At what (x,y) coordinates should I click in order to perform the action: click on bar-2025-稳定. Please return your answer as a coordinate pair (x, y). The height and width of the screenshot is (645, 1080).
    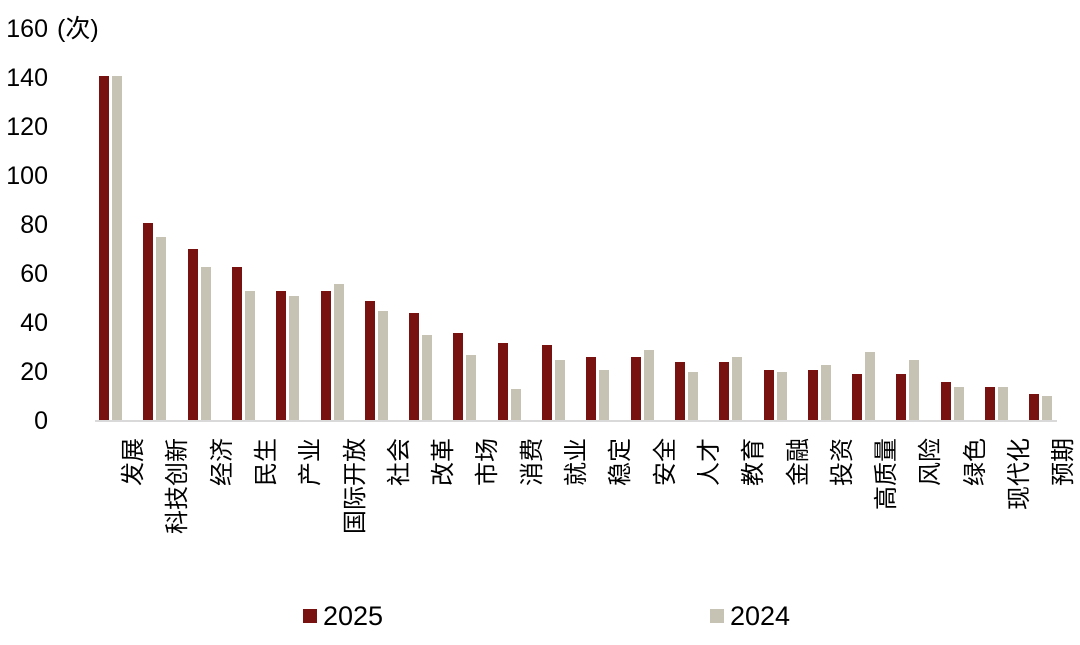
    Looking at the image, I should click on (591, 389).